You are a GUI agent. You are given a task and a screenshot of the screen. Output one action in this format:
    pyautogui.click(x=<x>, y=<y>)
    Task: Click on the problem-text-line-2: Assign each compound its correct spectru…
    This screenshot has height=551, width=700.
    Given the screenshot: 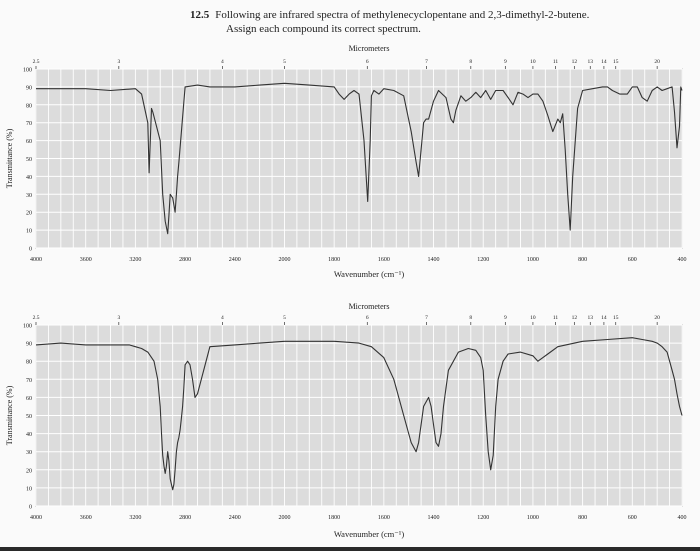 What is the action you would take?
    pyautogui.click(x=323, y=29)
    